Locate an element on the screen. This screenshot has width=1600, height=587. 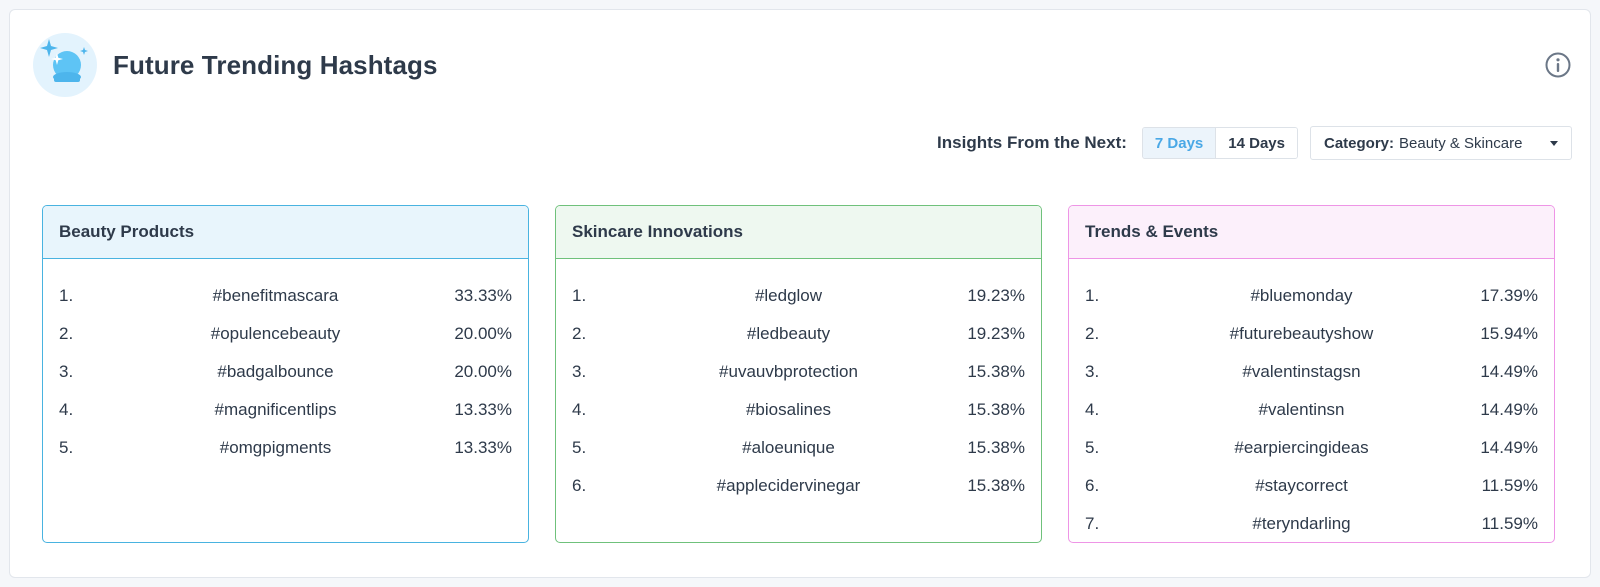
hashtag-row: 4. #biosalines 15.38% is located at coordinates (798, 410).